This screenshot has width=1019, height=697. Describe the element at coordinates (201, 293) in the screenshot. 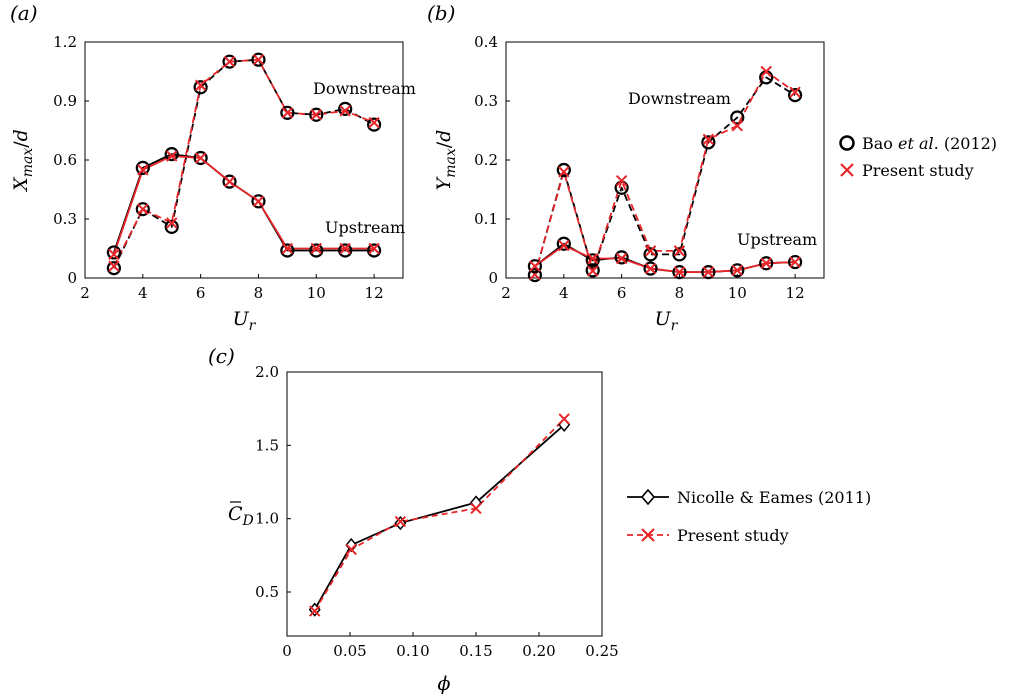

I see `x-tick-label: 6` at that location.